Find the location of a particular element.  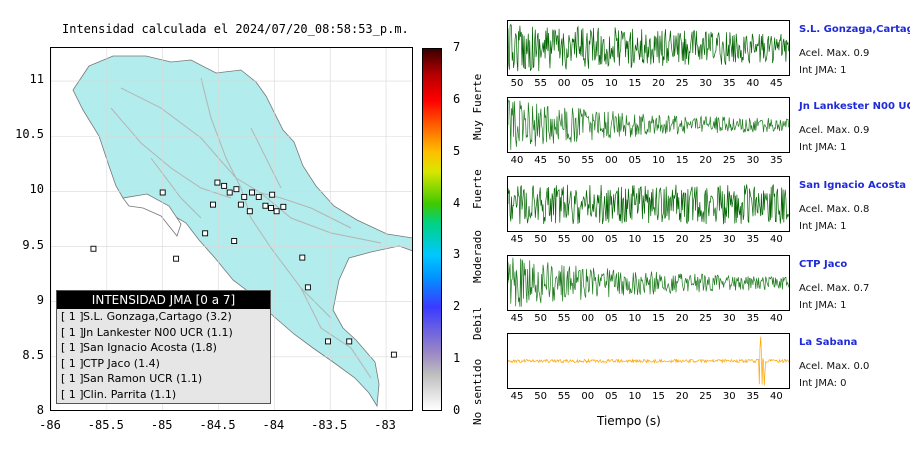

colorbar-tick-label: 2 is located at coordinates (457, 306).